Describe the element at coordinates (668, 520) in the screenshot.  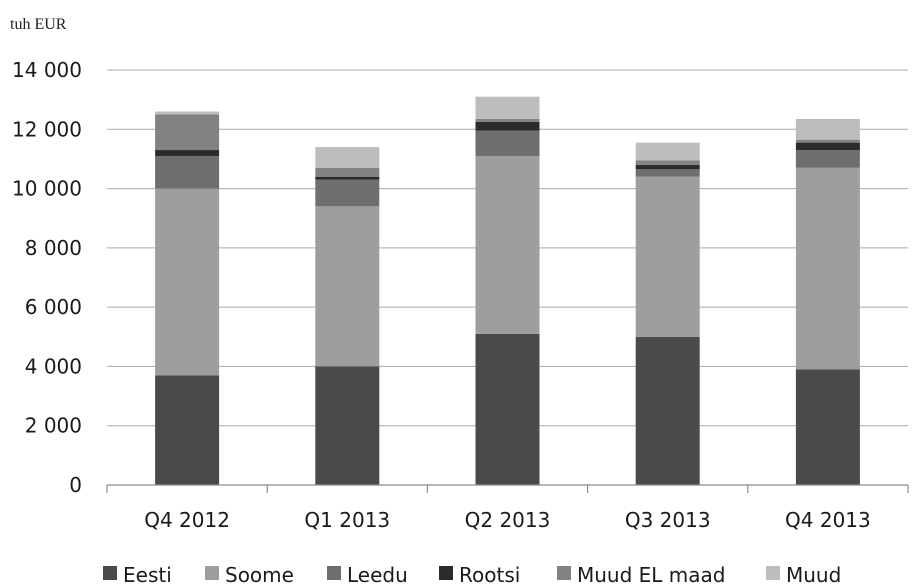
I see `x-tick-label: Q3 2013` at that location.